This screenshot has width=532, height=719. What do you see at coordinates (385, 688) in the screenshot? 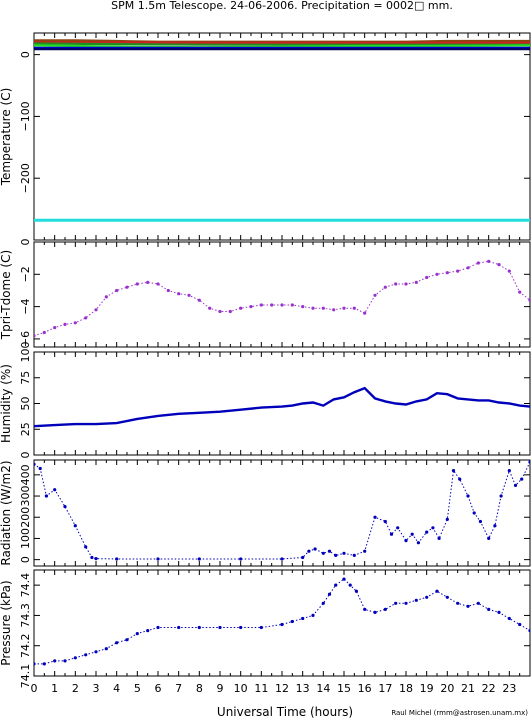
I see `x-tick-label: 17` at bounding box center [385, 688].